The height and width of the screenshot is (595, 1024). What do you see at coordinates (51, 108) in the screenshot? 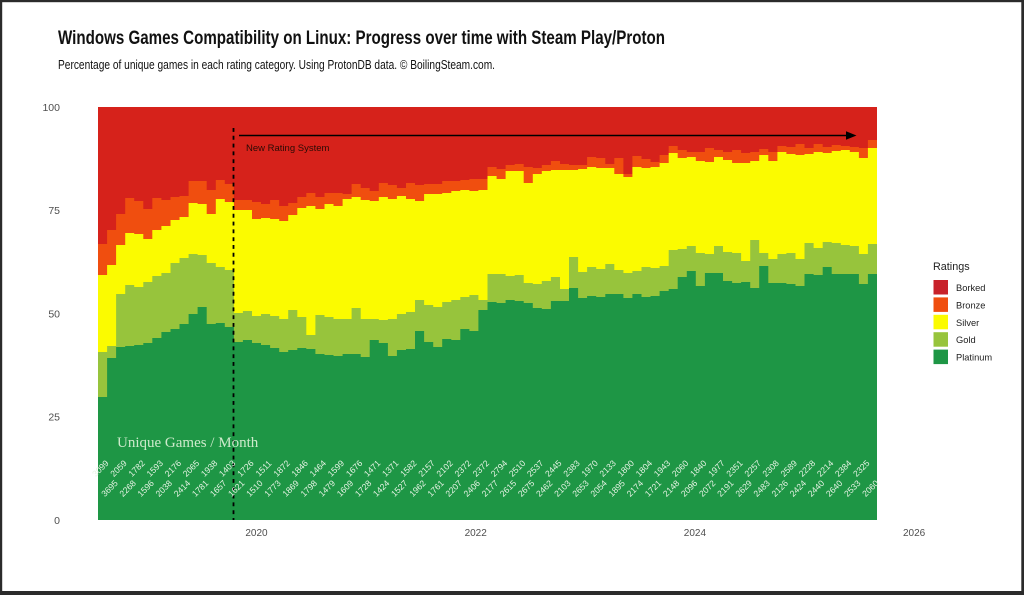
I see `svg-text: 100` at bounding box center [51, 108].